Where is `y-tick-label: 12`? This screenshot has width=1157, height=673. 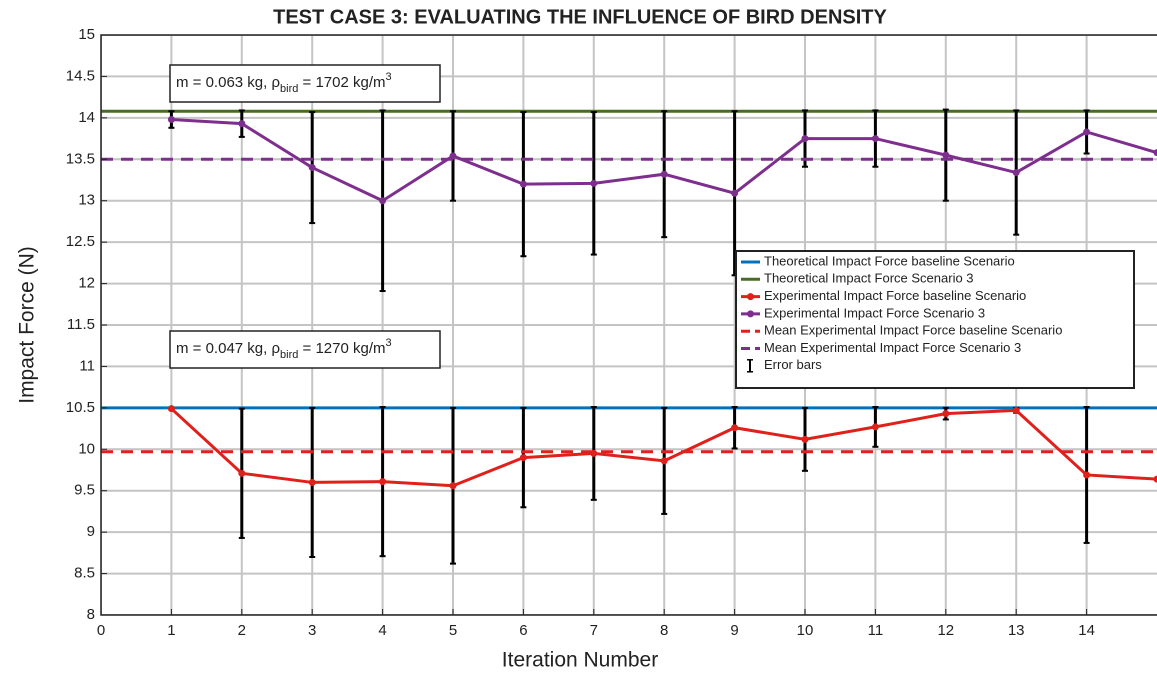
y-tick-label: 12 is located at coordinates (86, 283).